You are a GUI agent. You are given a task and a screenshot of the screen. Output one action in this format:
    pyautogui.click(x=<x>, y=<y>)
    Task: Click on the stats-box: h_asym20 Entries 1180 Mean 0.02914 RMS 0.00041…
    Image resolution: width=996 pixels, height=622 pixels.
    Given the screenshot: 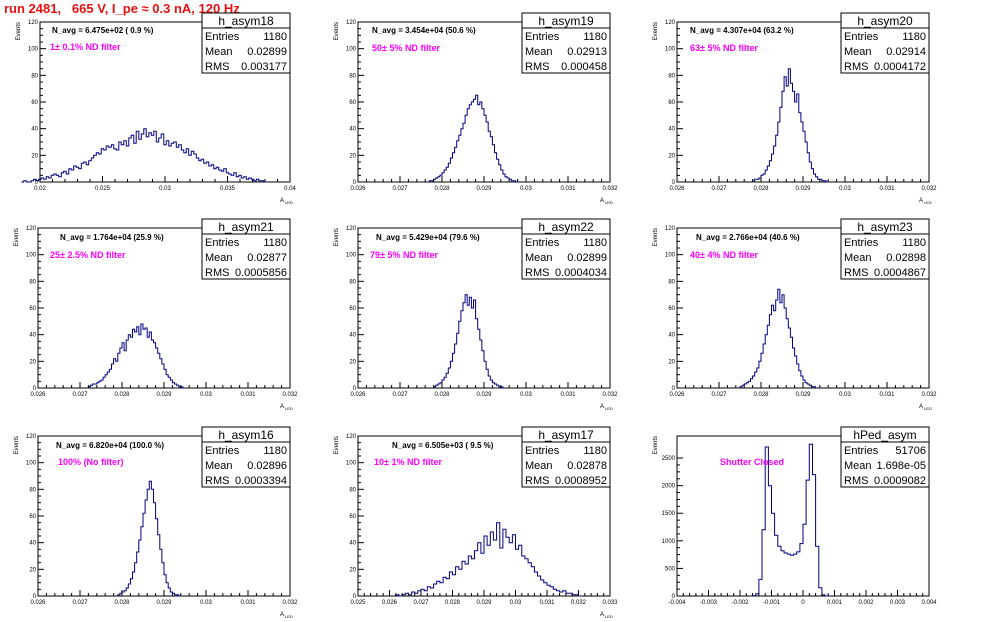 What is the action you would take?
    pyautogui.click(x=885, y=43)
    